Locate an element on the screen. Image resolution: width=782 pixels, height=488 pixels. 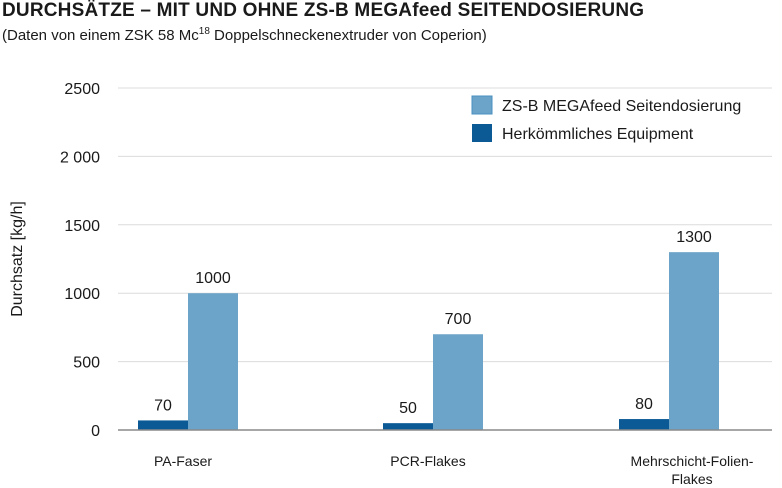
legend-label: ZS-B MEGAfeed Seitendosierung is located at coordinates (621, 106).